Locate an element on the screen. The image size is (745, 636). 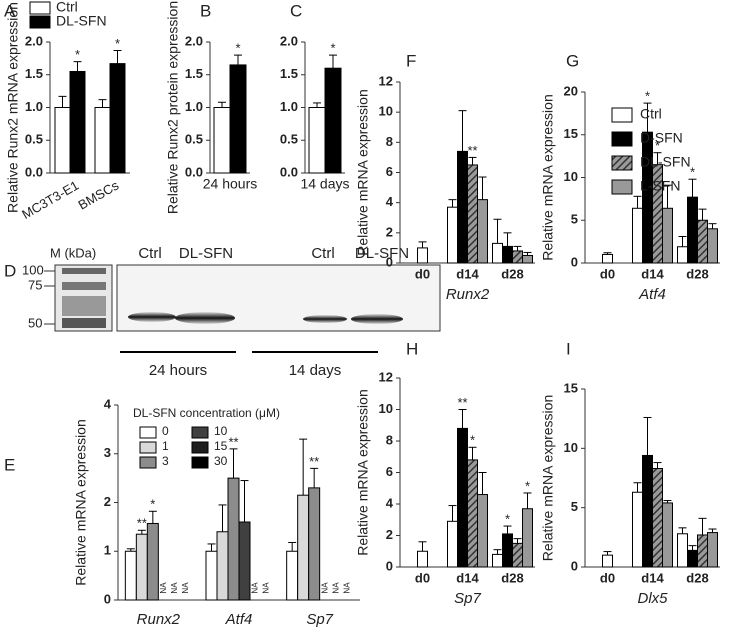
x-axis-label: Atf4 is located at coordinates (652, 294).